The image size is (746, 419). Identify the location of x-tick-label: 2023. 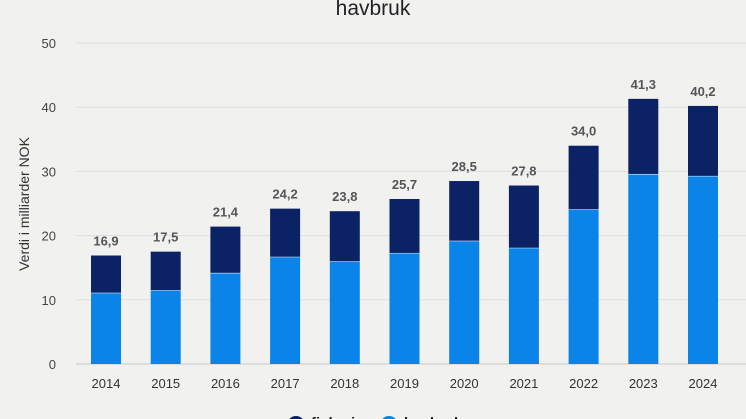
(643, 383).